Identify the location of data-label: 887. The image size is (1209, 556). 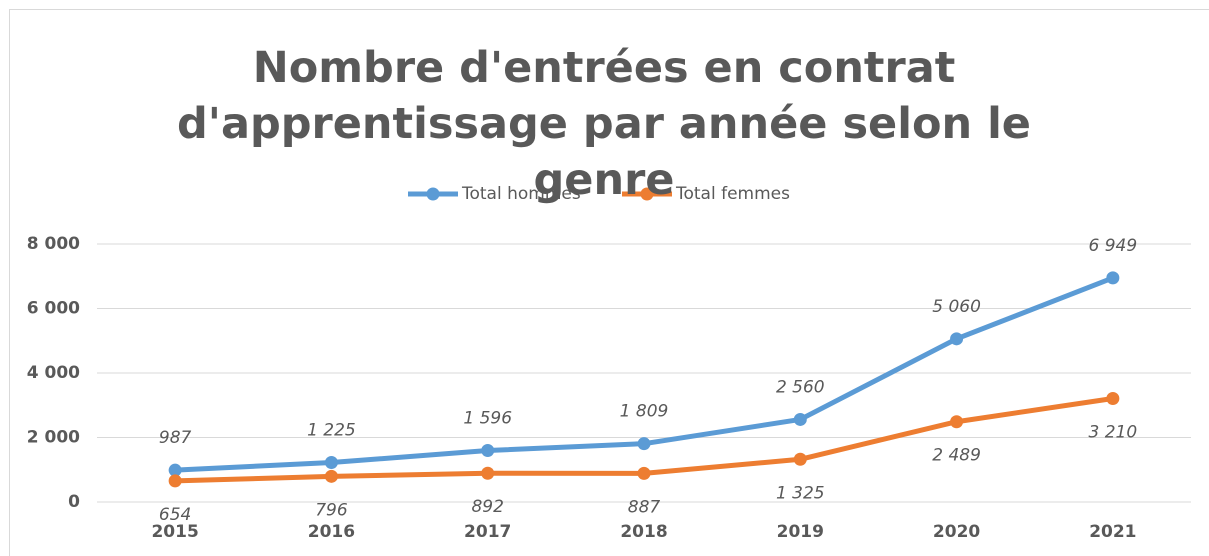
(644, 507).